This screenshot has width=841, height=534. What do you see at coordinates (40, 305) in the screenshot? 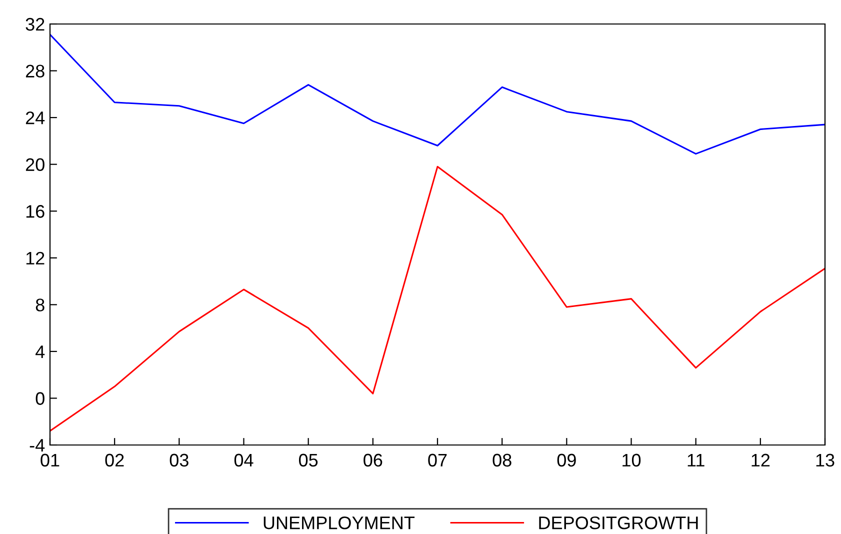
I see `y-tick-label: 8` at bounding box center [40, 305].